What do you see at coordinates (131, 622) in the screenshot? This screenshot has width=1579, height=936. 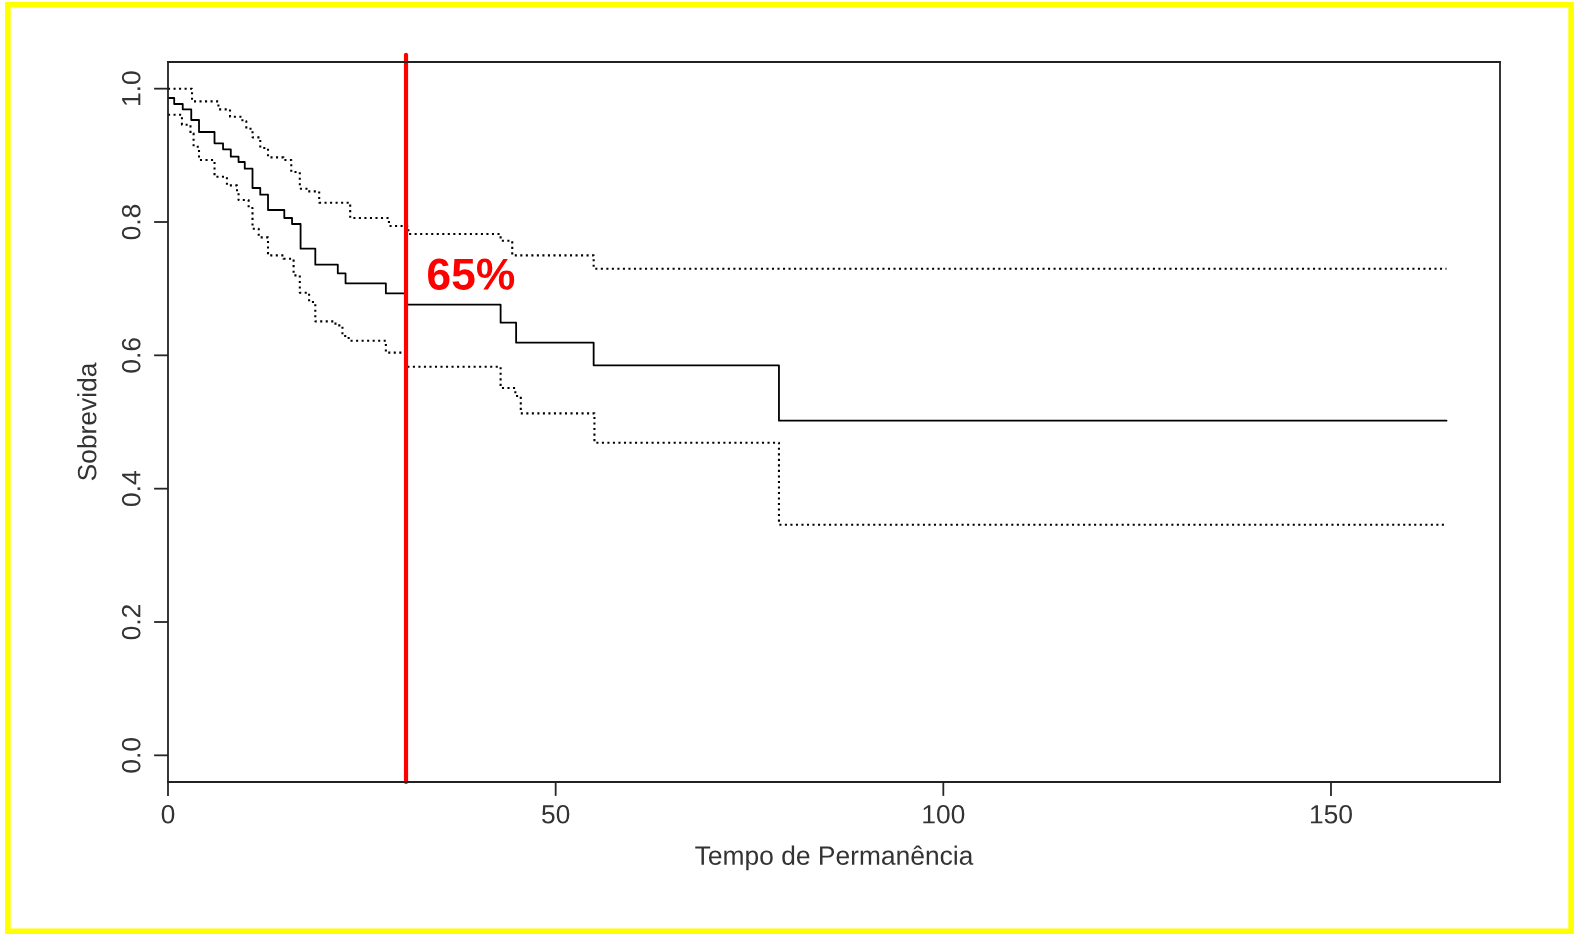 I see `y-tick-label: 0.2` at bounding box center [131, 622].